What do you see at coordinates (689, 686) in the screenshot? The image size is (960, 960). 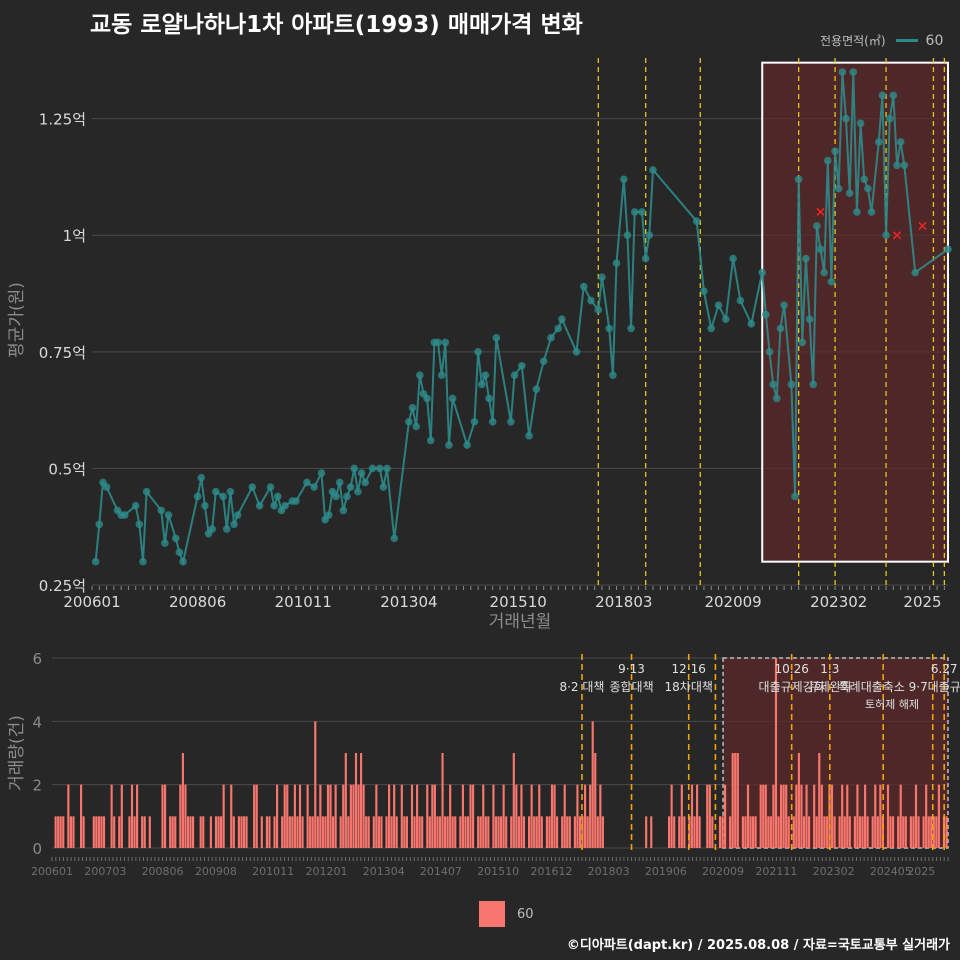 I see `volume-policy-name: 18차대책` at bounding box center [689, 686].